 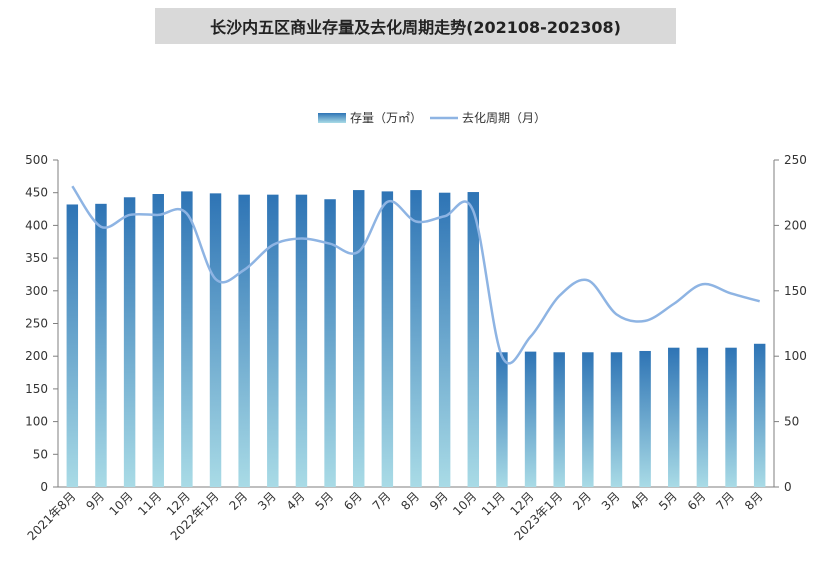 I want to click on legend-swatch-bar, so click(x=332, y=118).